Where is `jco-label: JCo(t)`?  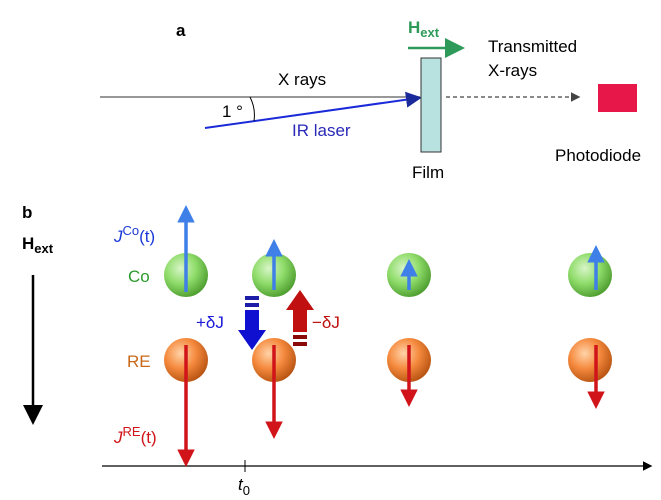
jco-label: JCo(t) is located at coordinates (134, 234).